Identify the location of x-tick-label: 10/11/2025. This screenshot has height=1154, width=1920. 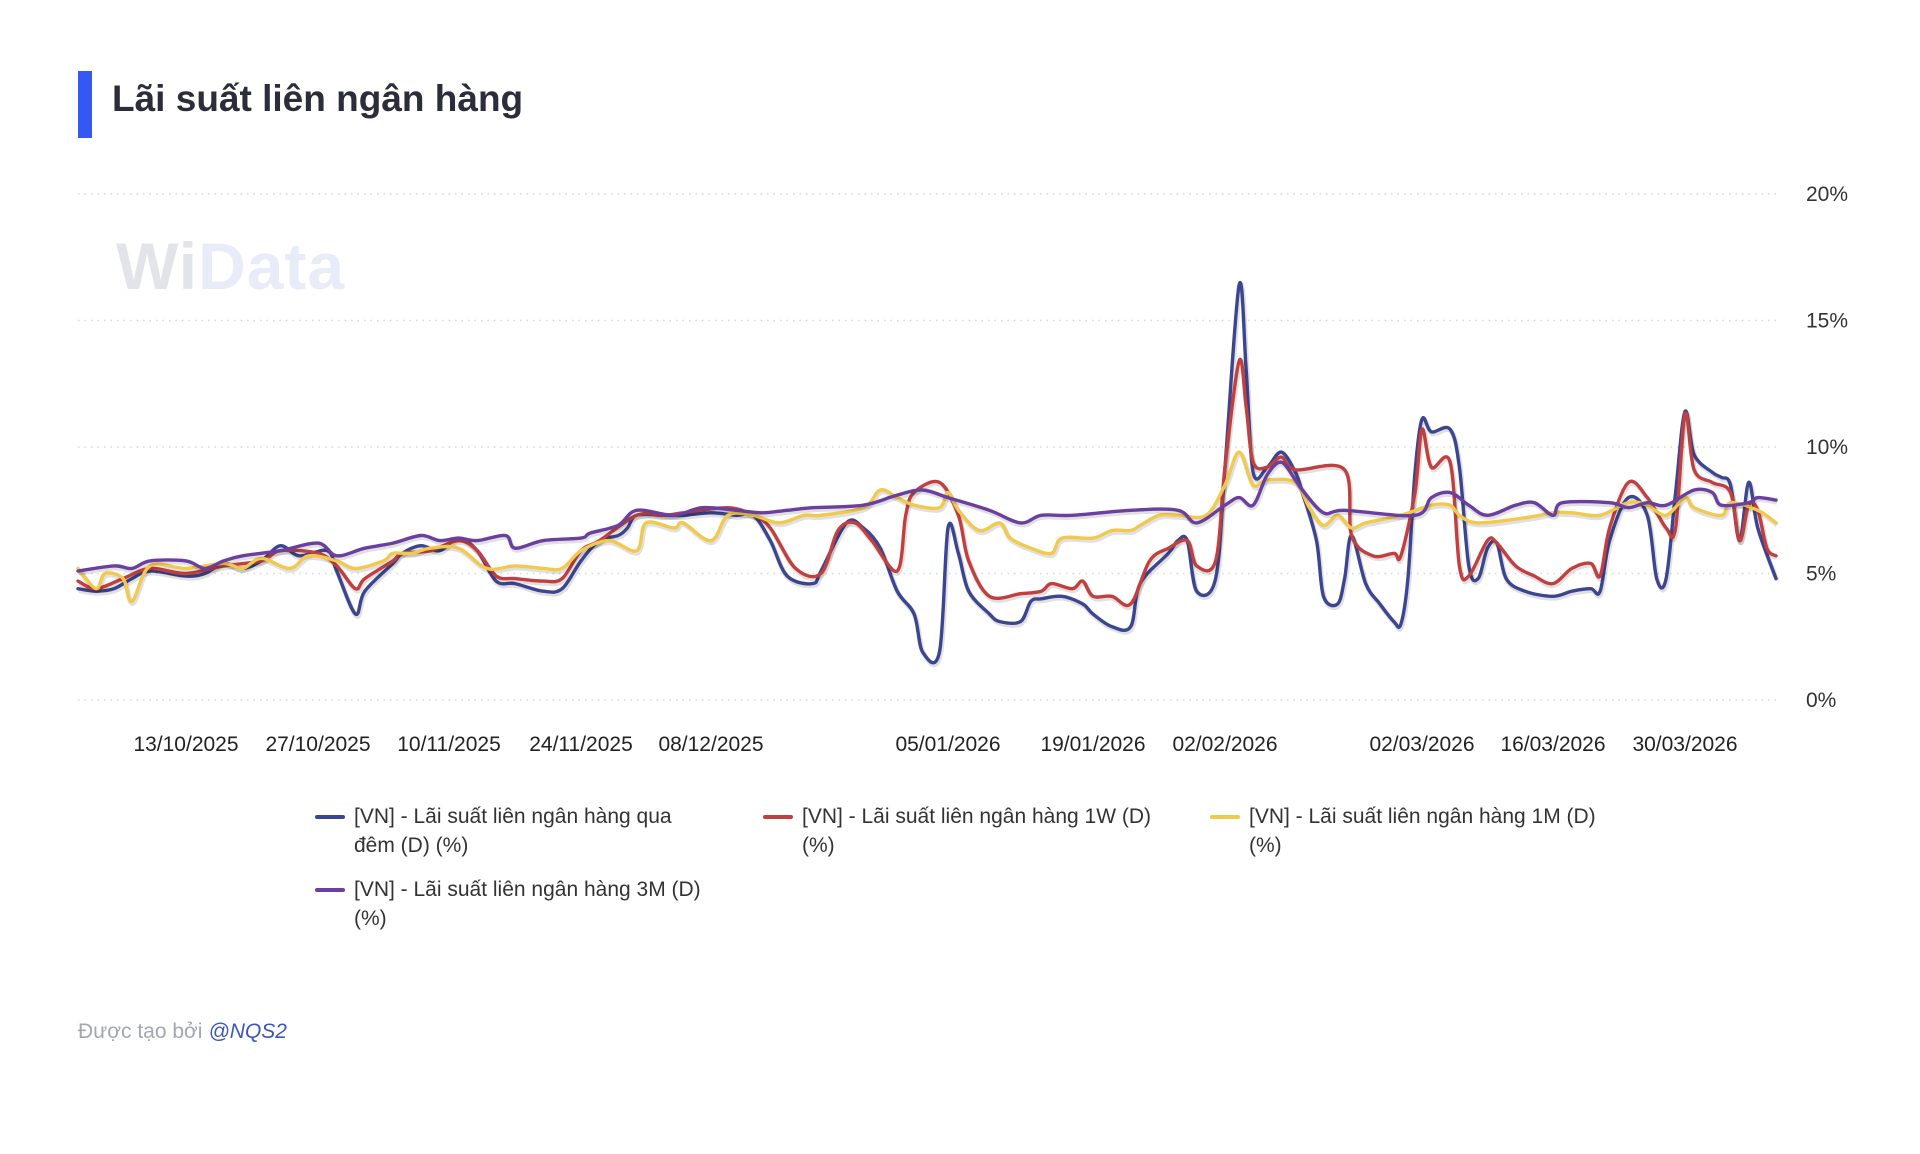
(449, 744).